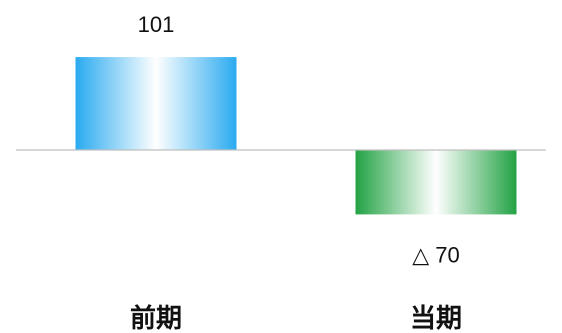 The image size is (562, 333). What do you see at coordinates (436, 318) in the screenshot?
I see `x-tick-label-2: 当期` at bounding box center [436, 318].